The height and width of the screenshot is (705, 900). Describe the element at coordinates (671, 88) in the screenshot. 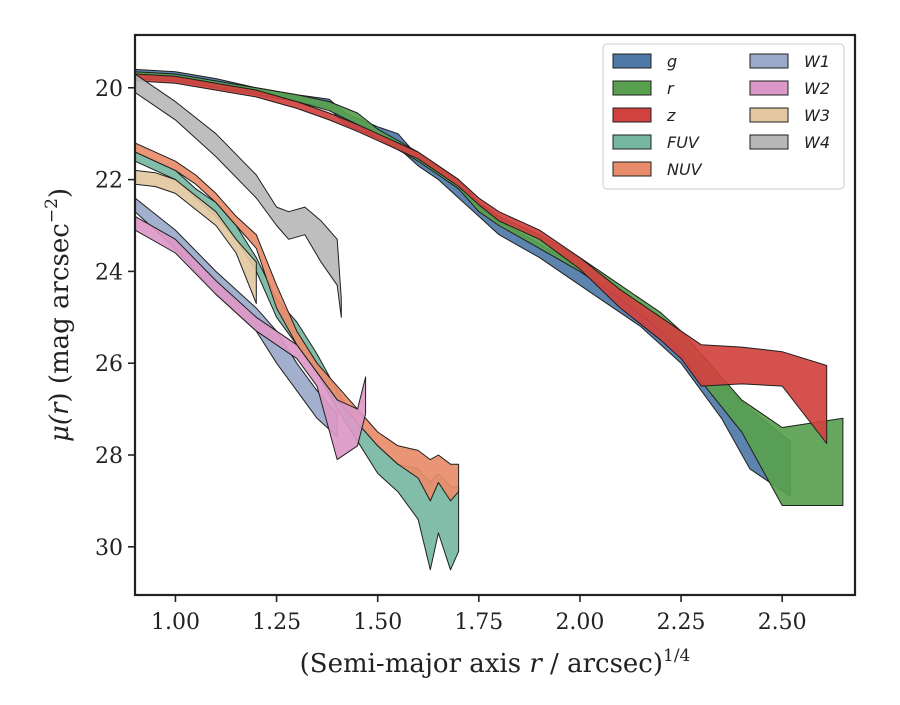

I see `legend-label-r: r` at that location.